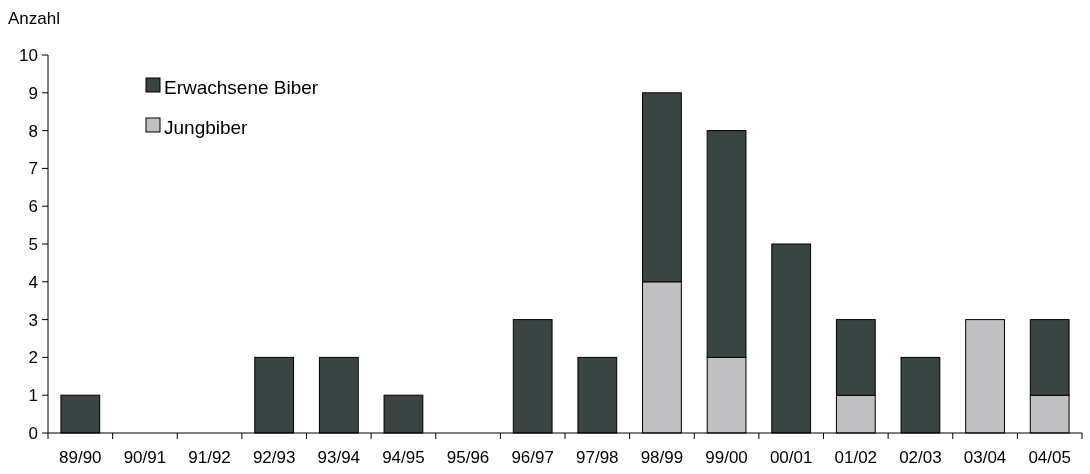 This screenshot has height=474, width=1090. Describe the element at coordinates (206, 127) in the screenshot. I see `legend-label: Jungbiber` at that location.